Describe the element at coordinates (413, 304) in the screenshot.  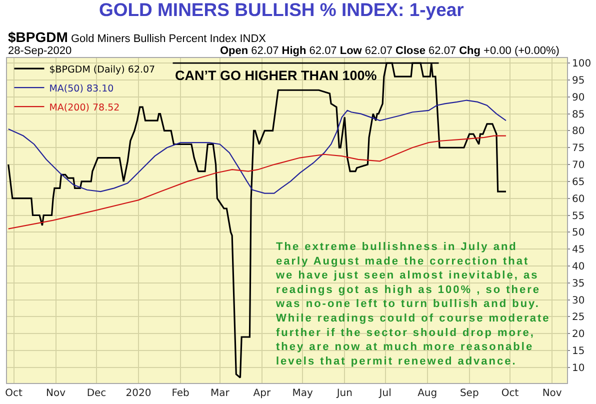
I see `text: The extreme bullishness in July and early August made the correction that we have just seen almost inevitable, as readings got as high as 100% , so there was no-one left to turn bullish and buy. While readings could of course moderate further if the sector should drop more, they are now at much more reasonable levels that permit renewed advance.` at that location.